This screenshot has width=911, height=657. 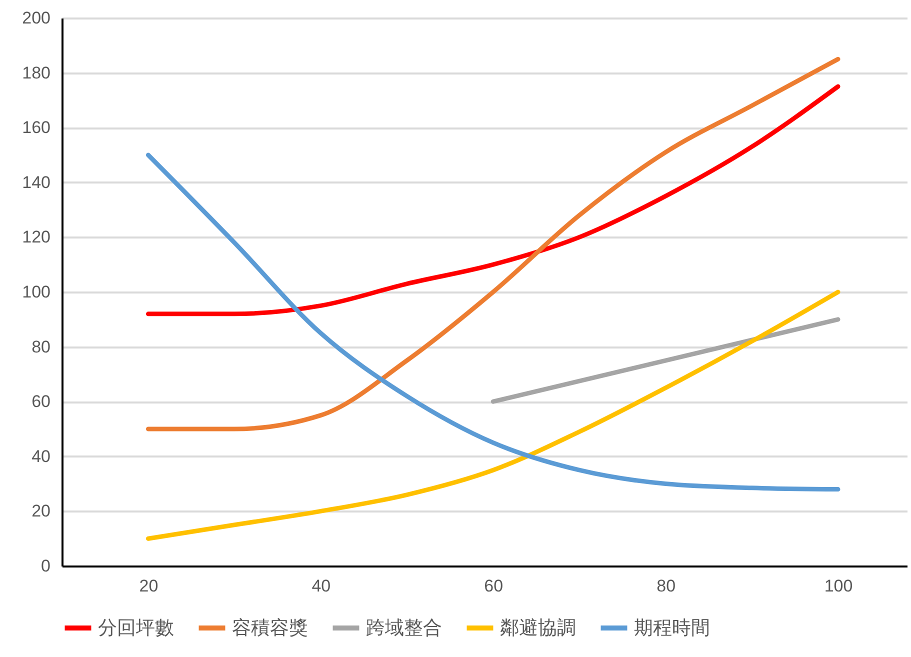 I want to click on y-tick-label: 100, so click(x=36, y=292).